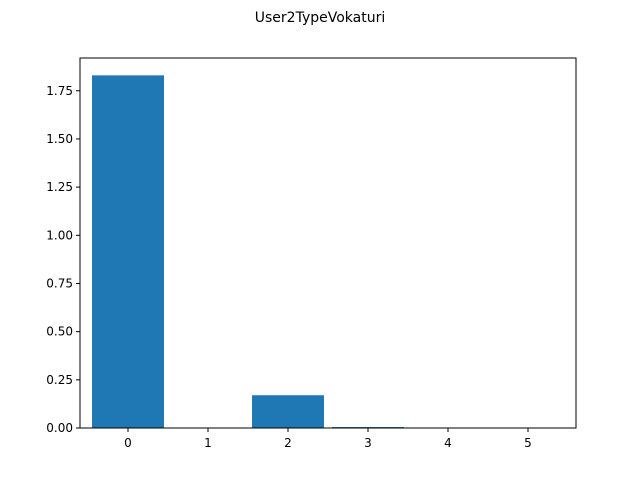 This screenshot has width=640, height=480. What do you see at coordinates (63, 259) in the screenshot?
I see `y-axis: 0.00 0.25 0.50 0.75 1.00 1.25 1.50 1.75` at bounding box center [63, 259].